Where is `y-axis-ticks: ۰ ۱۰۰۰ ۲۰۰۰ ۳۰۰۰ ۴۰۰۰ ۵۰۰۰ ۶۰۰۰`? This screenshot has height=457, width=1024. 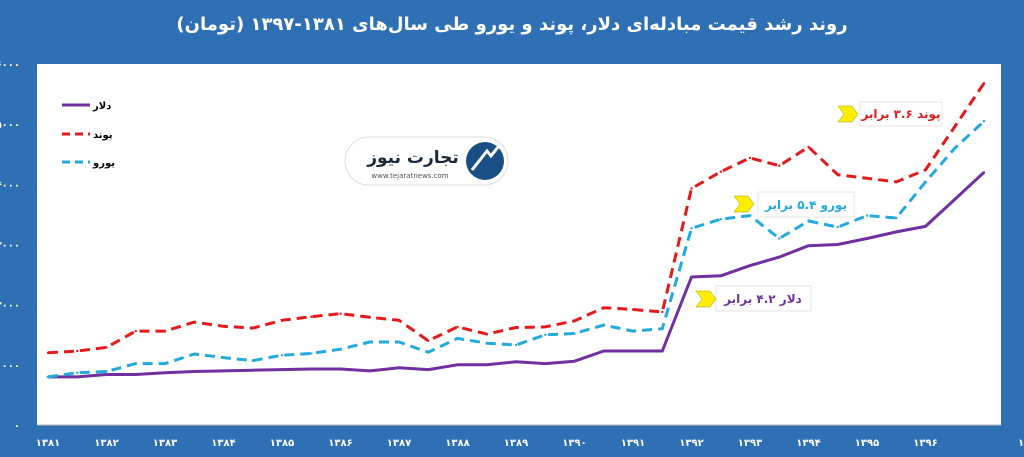
y-axis-ticks: ۰ ۱۰۰۰ ۲۰۰۰ ۳۰۰۰ ۴۰۰۰ ۵۰۰۰ ۶۰۰۰ is located at coordinates (10, 246).